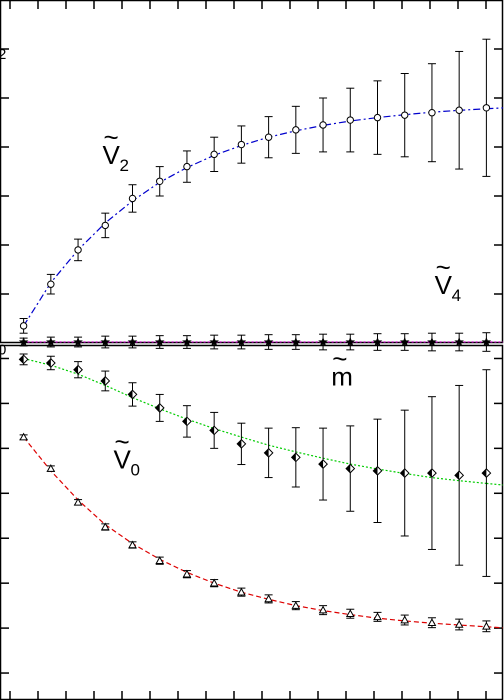  What do you see at coordinates (342, 376) in the screenshot?
I see `annotation-letter: m` at bounding box center [342, 376].